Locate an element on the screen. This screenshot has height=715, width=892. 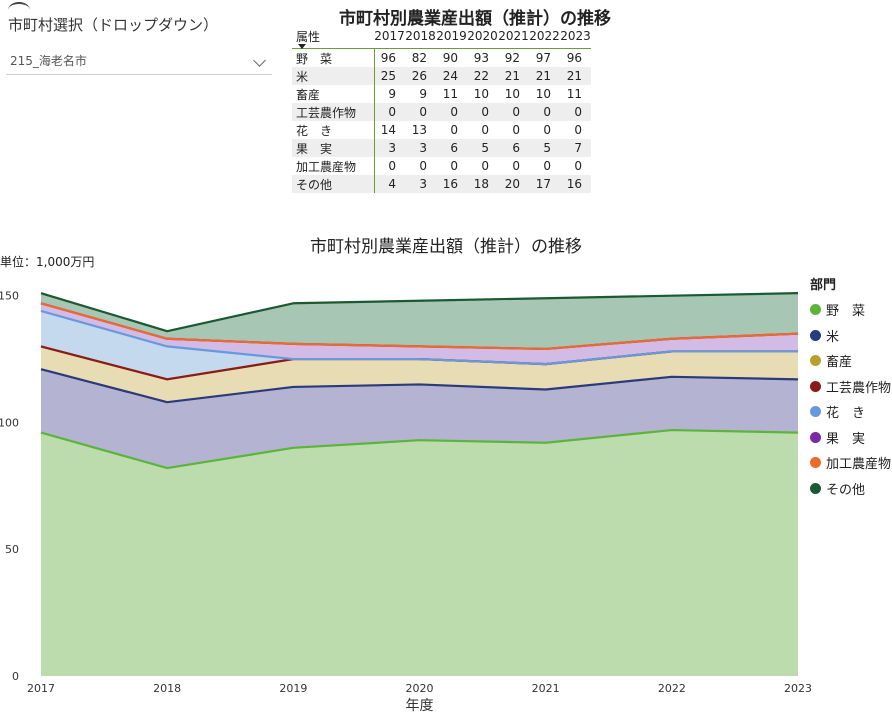
column-header-label: 属性 is located at coordinates (308, 36).